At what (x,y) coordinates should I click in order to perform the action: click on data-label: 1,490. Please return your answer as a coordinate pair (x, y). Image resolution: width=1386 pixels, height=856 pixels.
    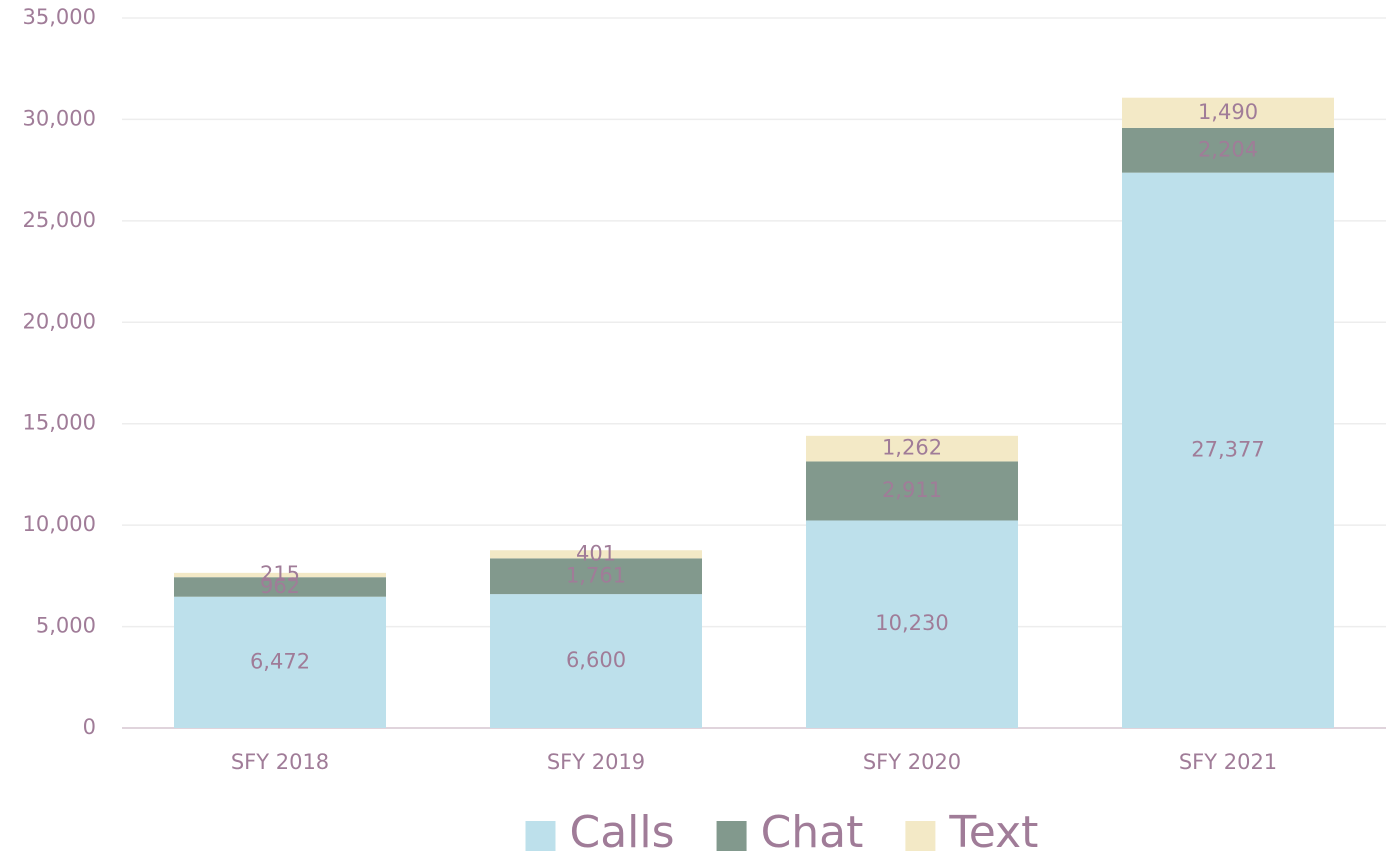
    Looking at the image, I should click on (1228, 112).